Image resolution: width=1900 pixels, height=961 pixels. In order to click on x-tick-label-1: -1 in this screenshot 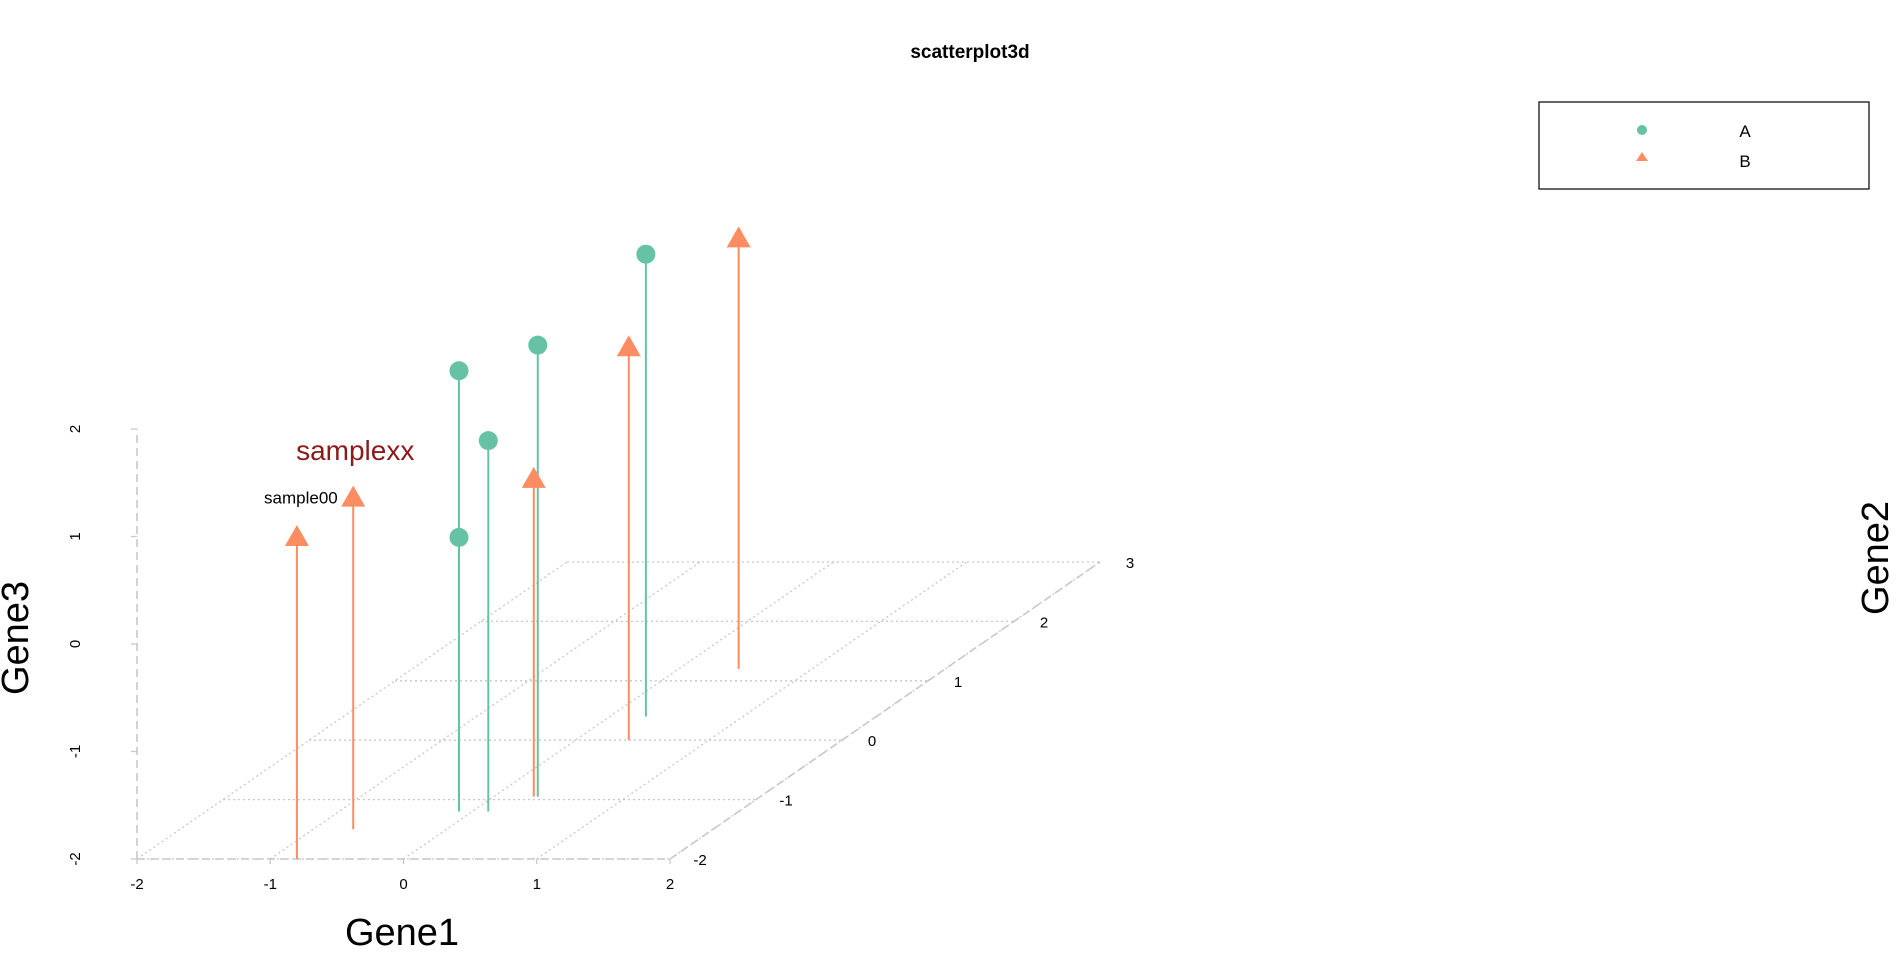, I will do `click(270, 884)`.